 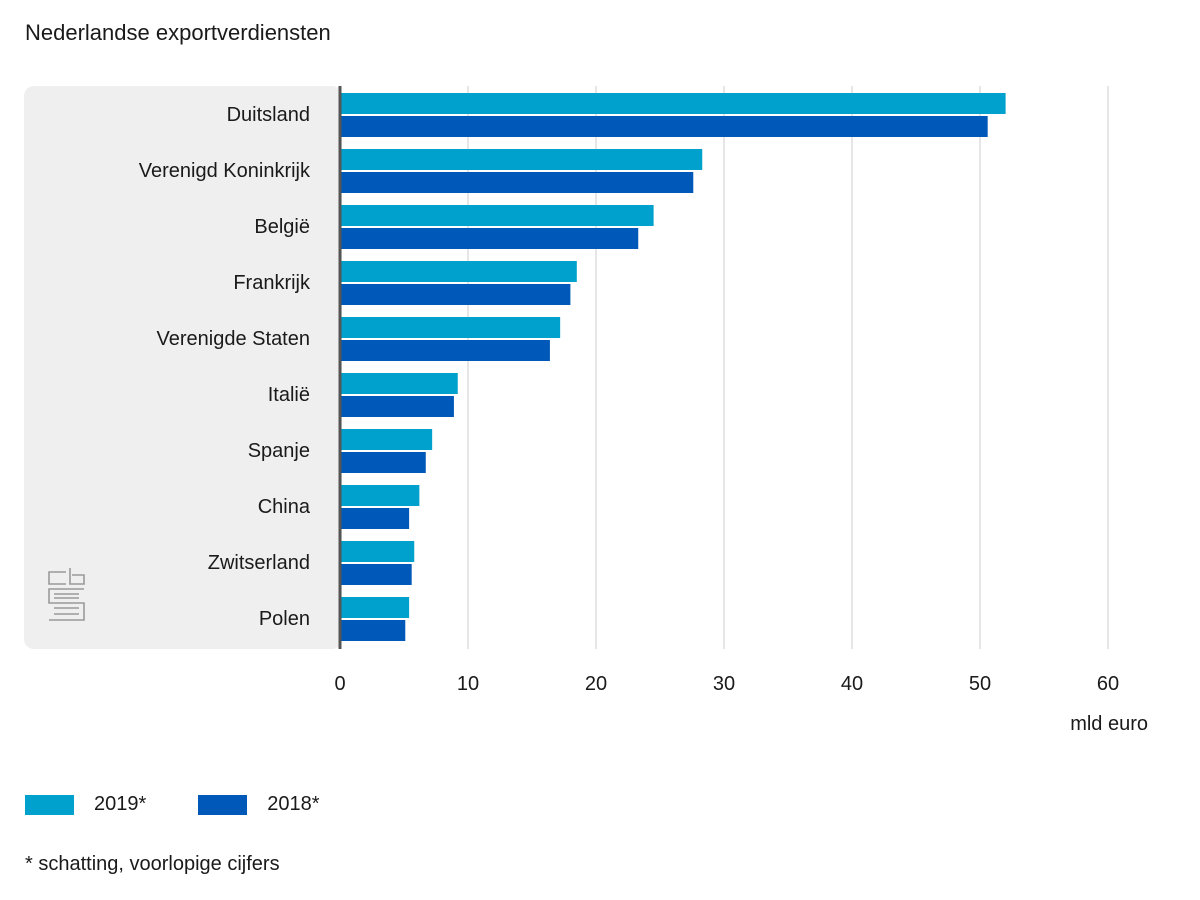 I want to click on bar-2019-frankrijk, so click(x=458, y=271).